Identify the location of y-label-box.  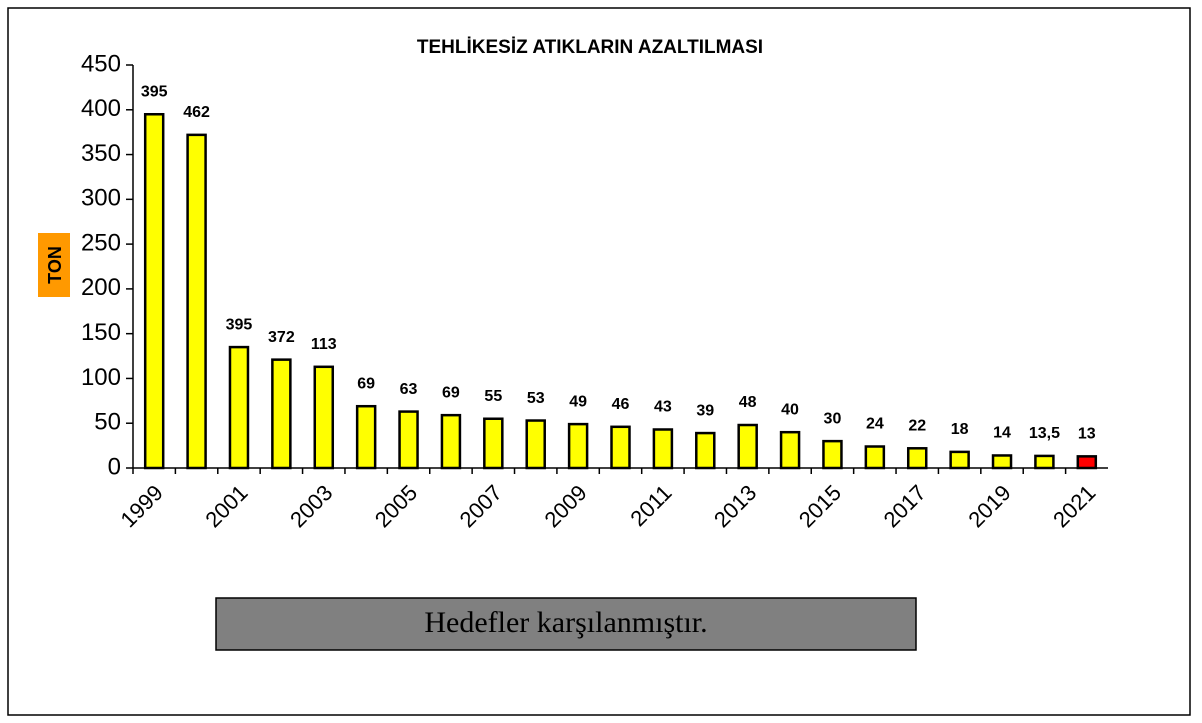
(54, 265).